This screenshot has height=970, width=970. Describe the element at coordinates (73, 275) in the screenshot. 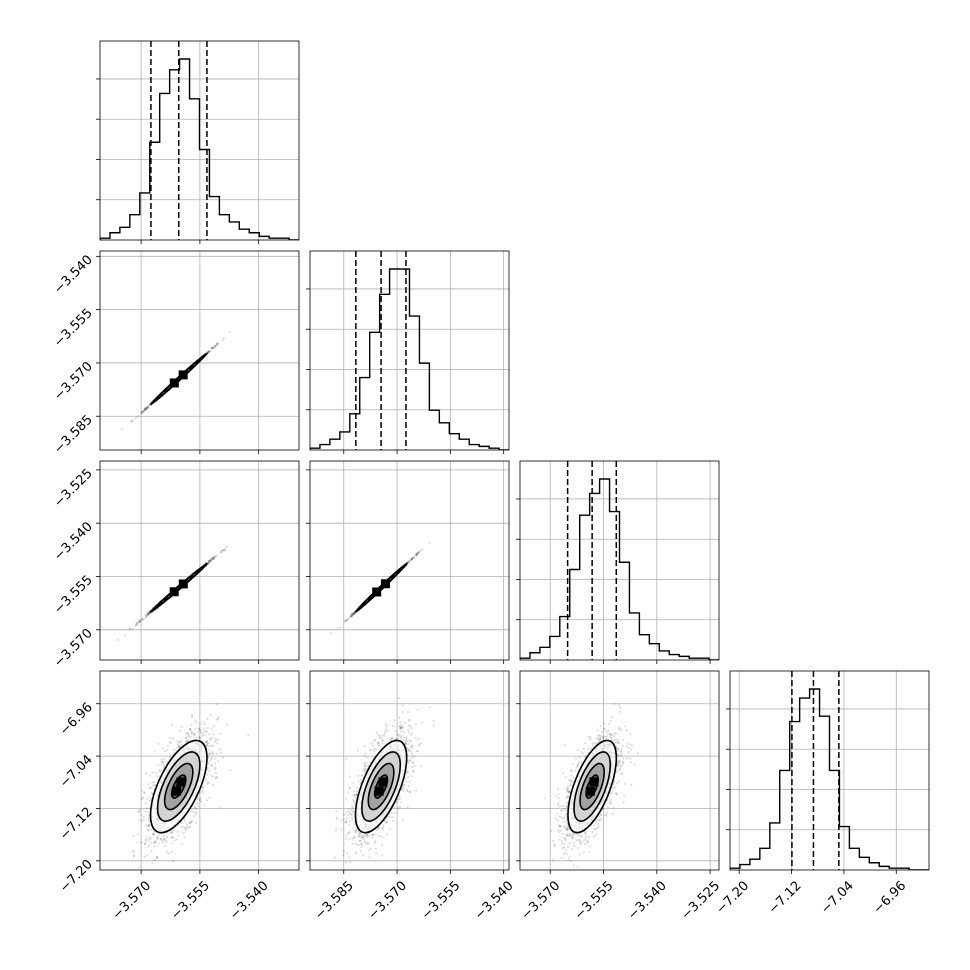

I see `y-tick-label-1-3: −3.540` at that location.